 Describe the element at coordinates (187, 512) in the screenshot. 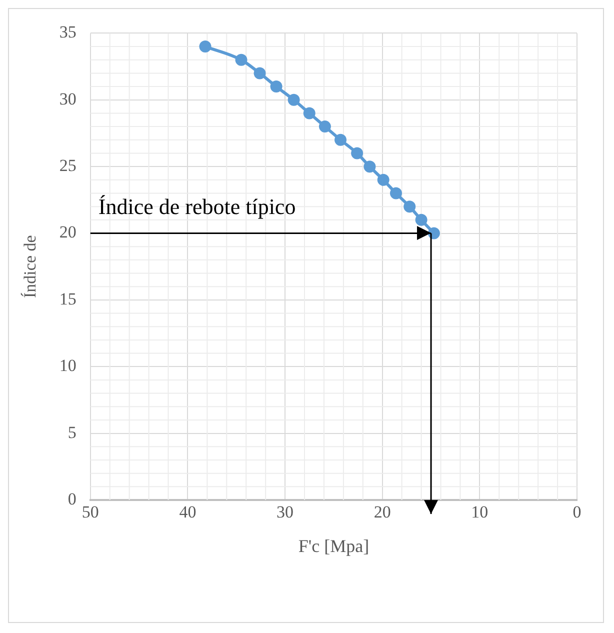

I see `x-tick-label: 40` at that location.